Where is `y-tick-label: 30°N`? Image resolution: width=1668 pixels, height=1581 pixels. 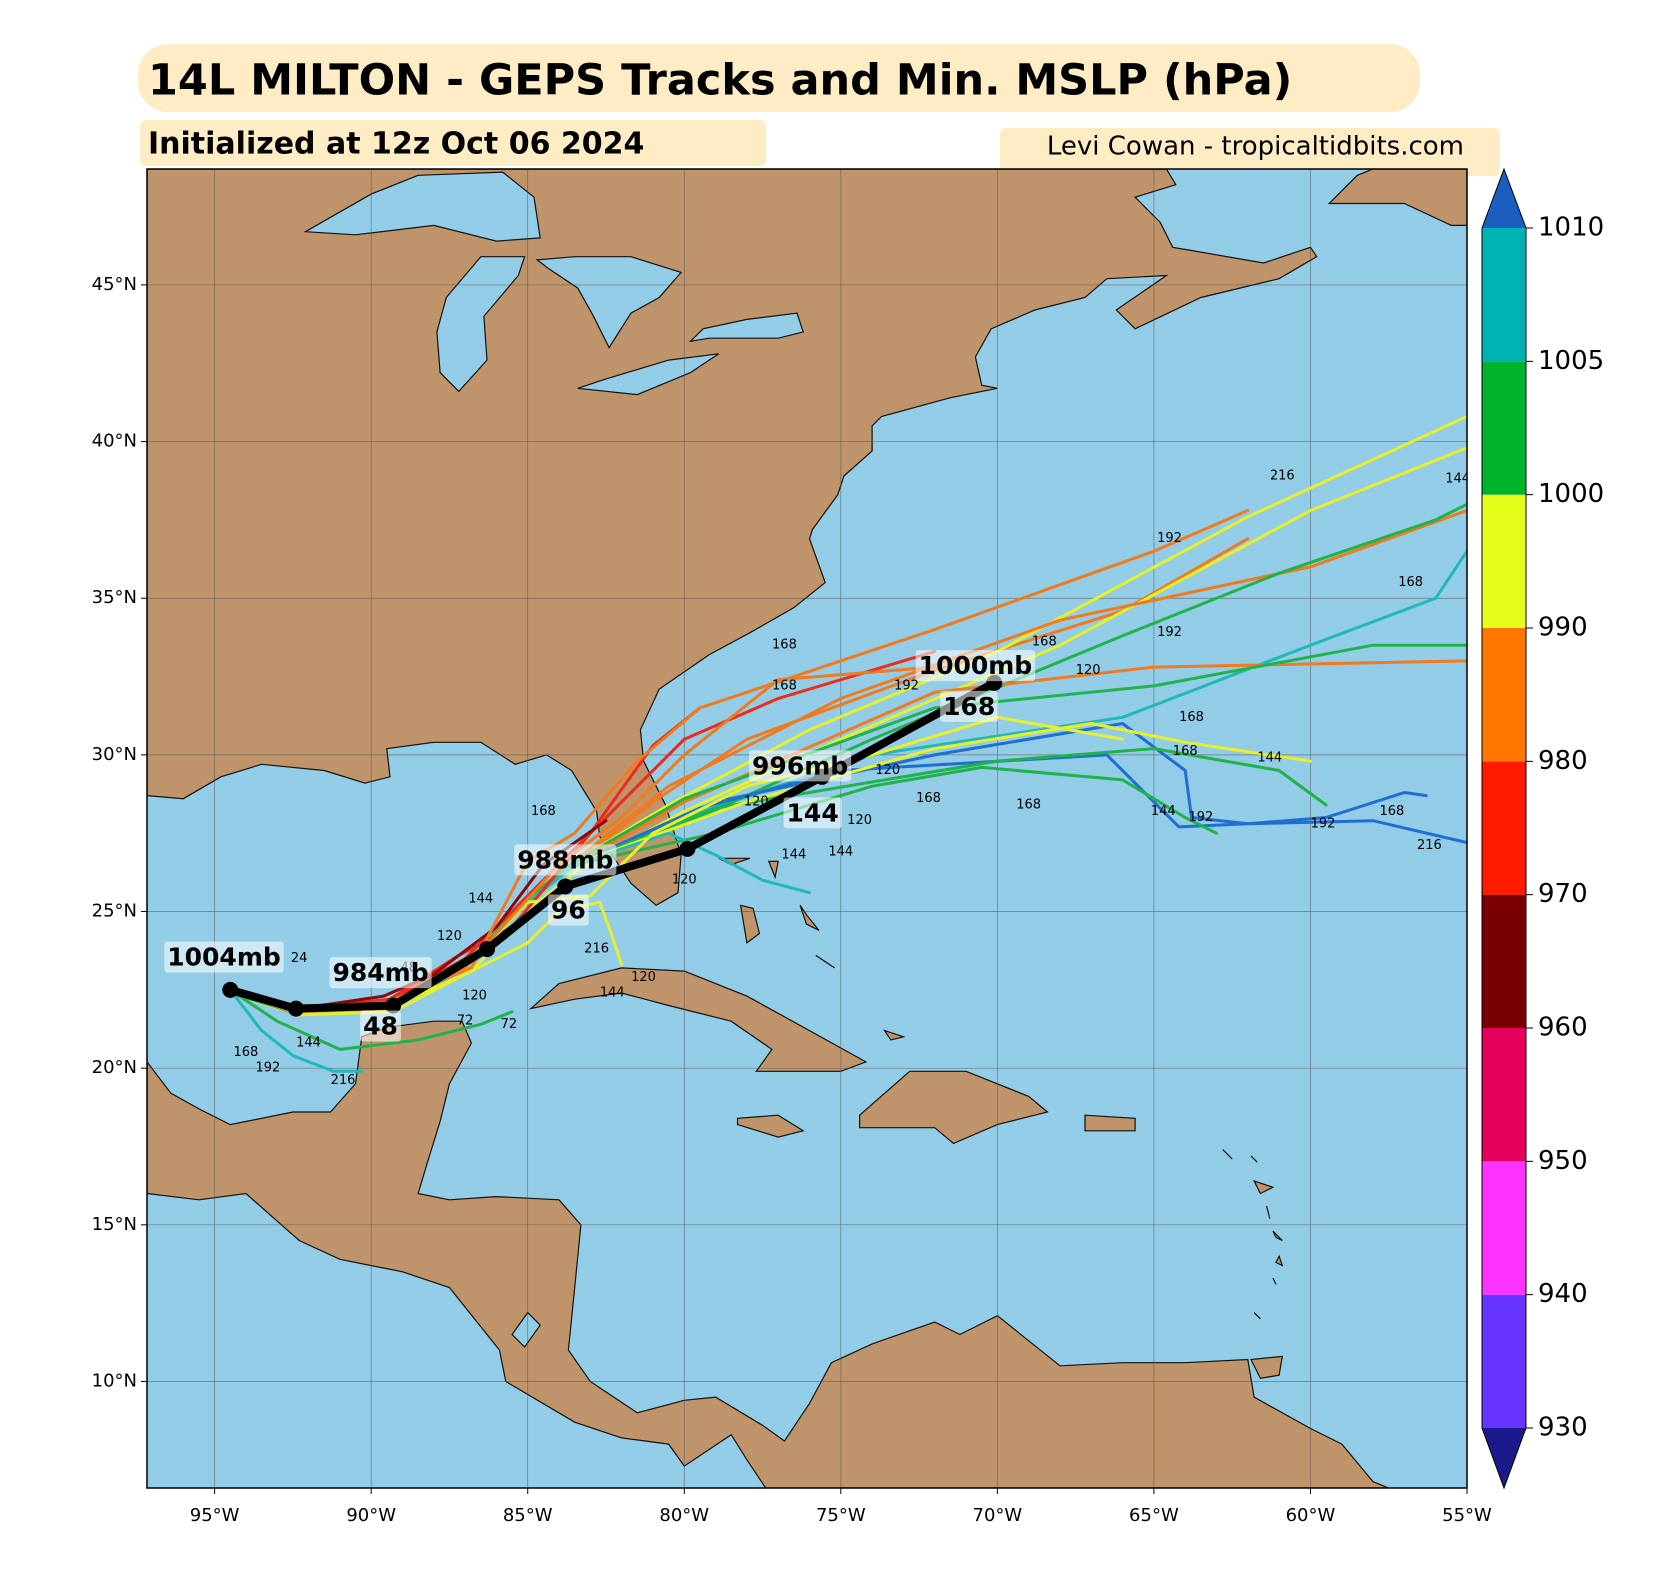
y-tick-label: 30°N is located at coordinates (114, 754).